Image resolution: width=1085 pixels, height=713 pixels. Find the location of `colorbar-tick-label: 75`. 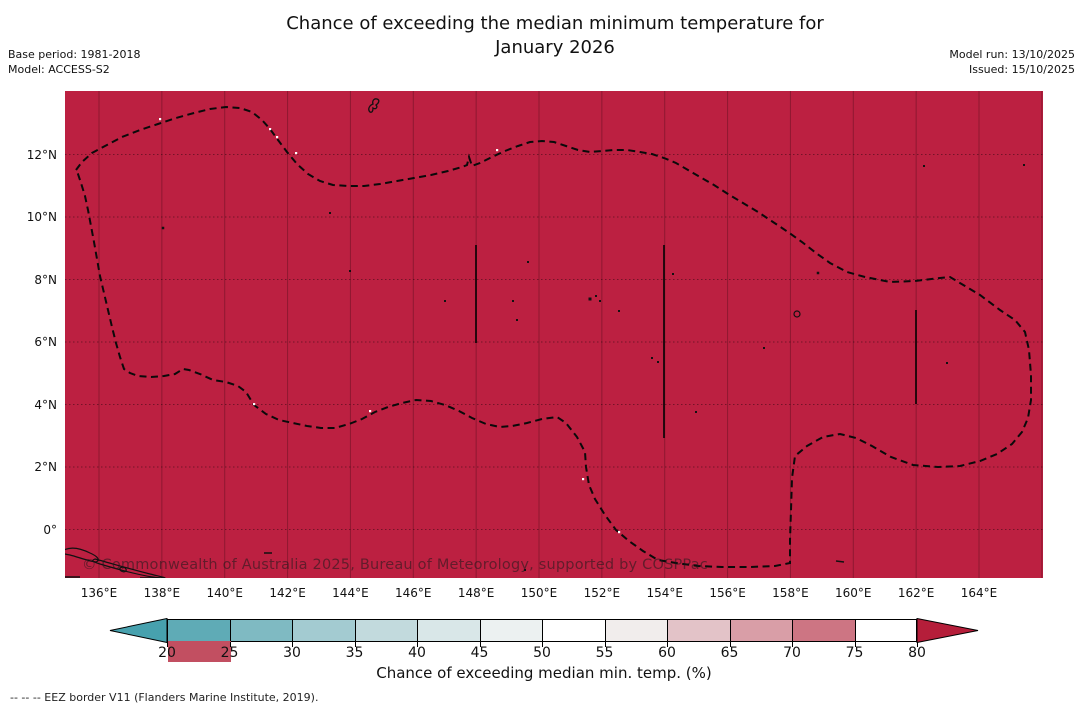

colorbar-tick-label: 75 is located at coordinates (854, 653).